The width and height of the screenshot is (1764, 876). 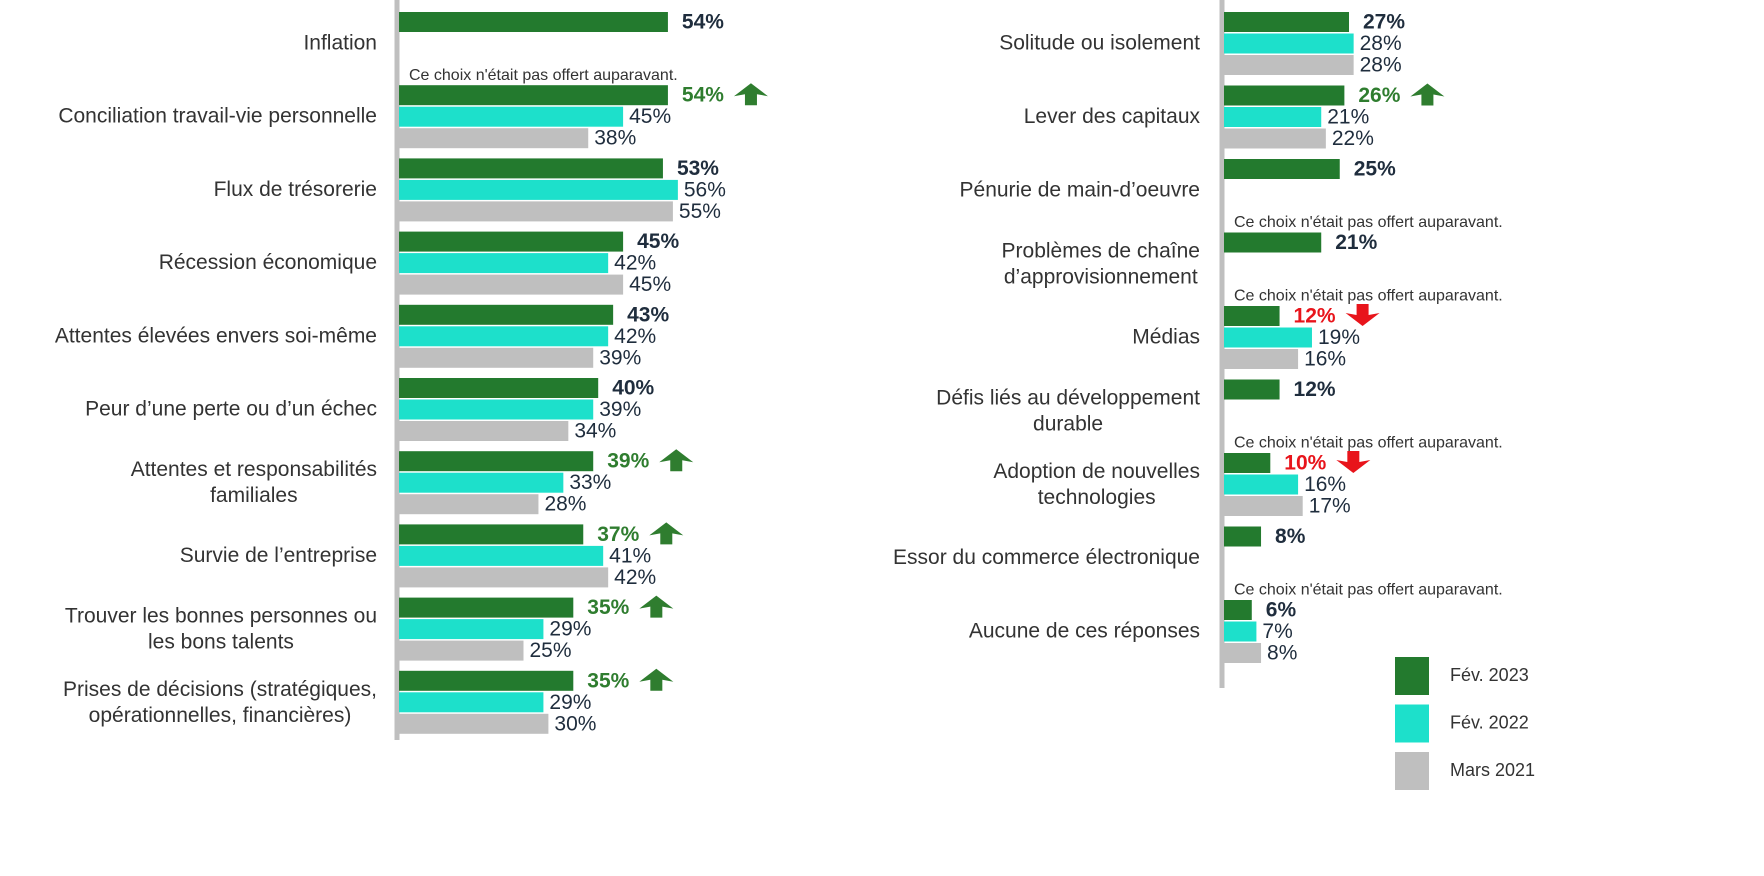 I want to click on value-label: 8%, so click(x=1282, y=653).